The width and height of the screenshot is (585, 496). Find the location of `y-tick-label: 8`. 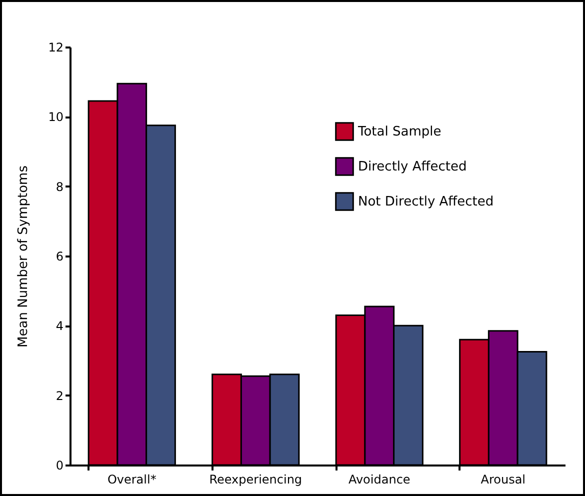

y-tick-label: 8 is located at coordinates (60, 187).